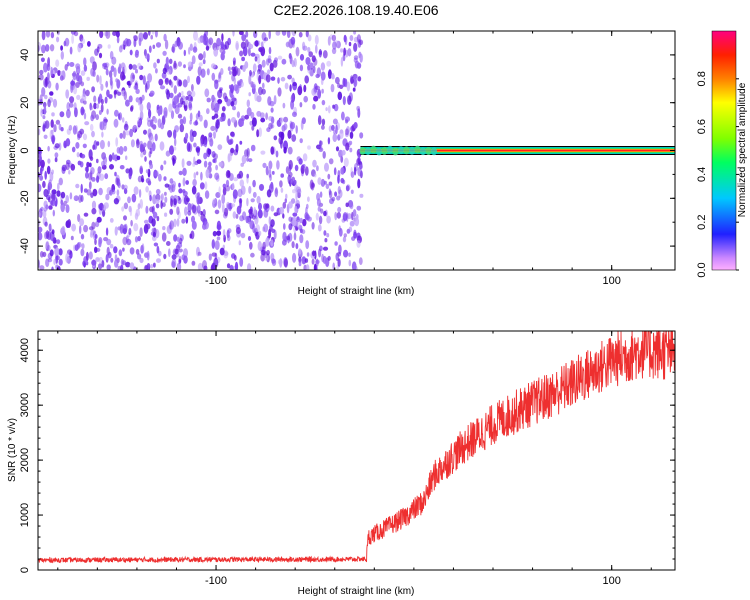 The width and height of the screenshot is (750, 600). Describe the element at coordinates (25, 103) in the screenshot. I see `y-tick-label: 20` at that location.